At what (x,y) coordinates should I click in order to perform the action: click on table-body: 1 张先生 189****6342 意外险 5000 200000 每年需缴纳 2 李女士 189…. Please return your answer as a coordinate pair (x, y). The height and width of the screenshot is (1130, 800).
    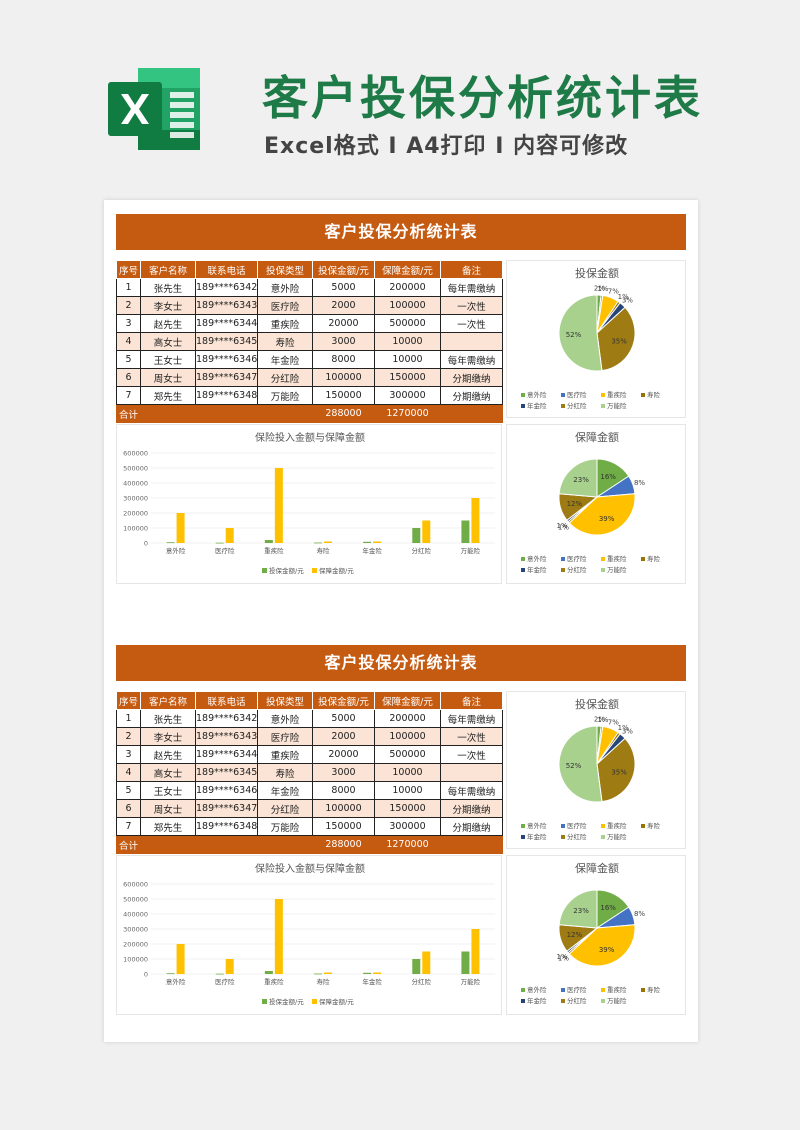
    Looking at the image, I should click on (309, 781).